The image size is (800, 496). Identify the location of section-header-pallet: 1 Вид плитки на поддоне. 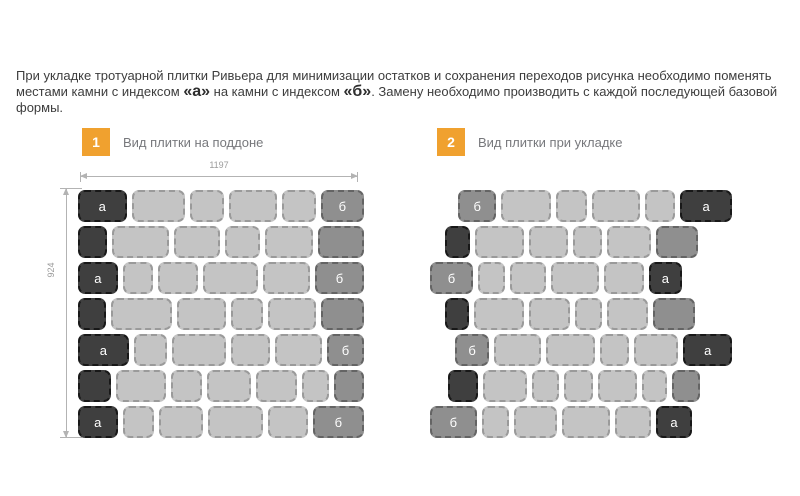
(172, 142).